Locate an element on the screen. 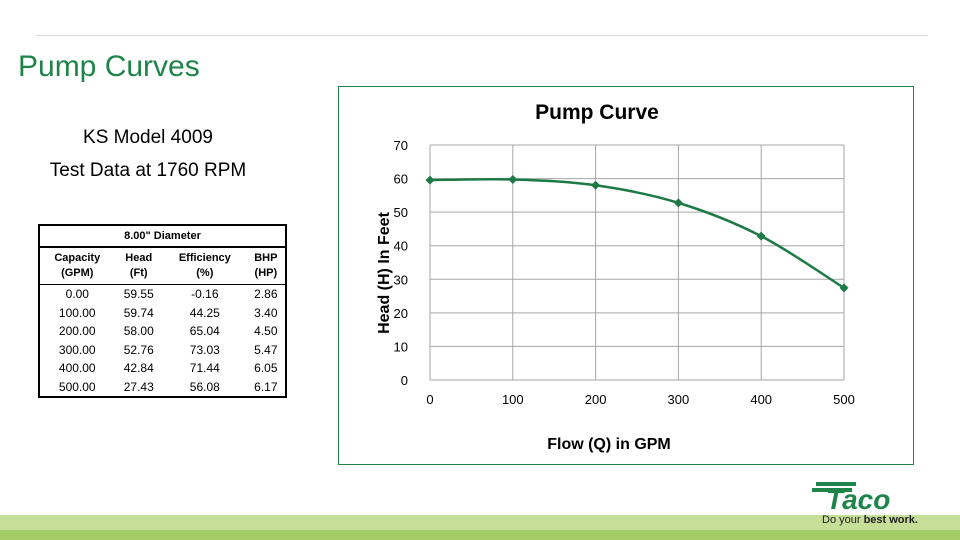 The width and height of the screenshot is (960, 540). cell-bhp: 6.17 is located at coordinates (266, 386).